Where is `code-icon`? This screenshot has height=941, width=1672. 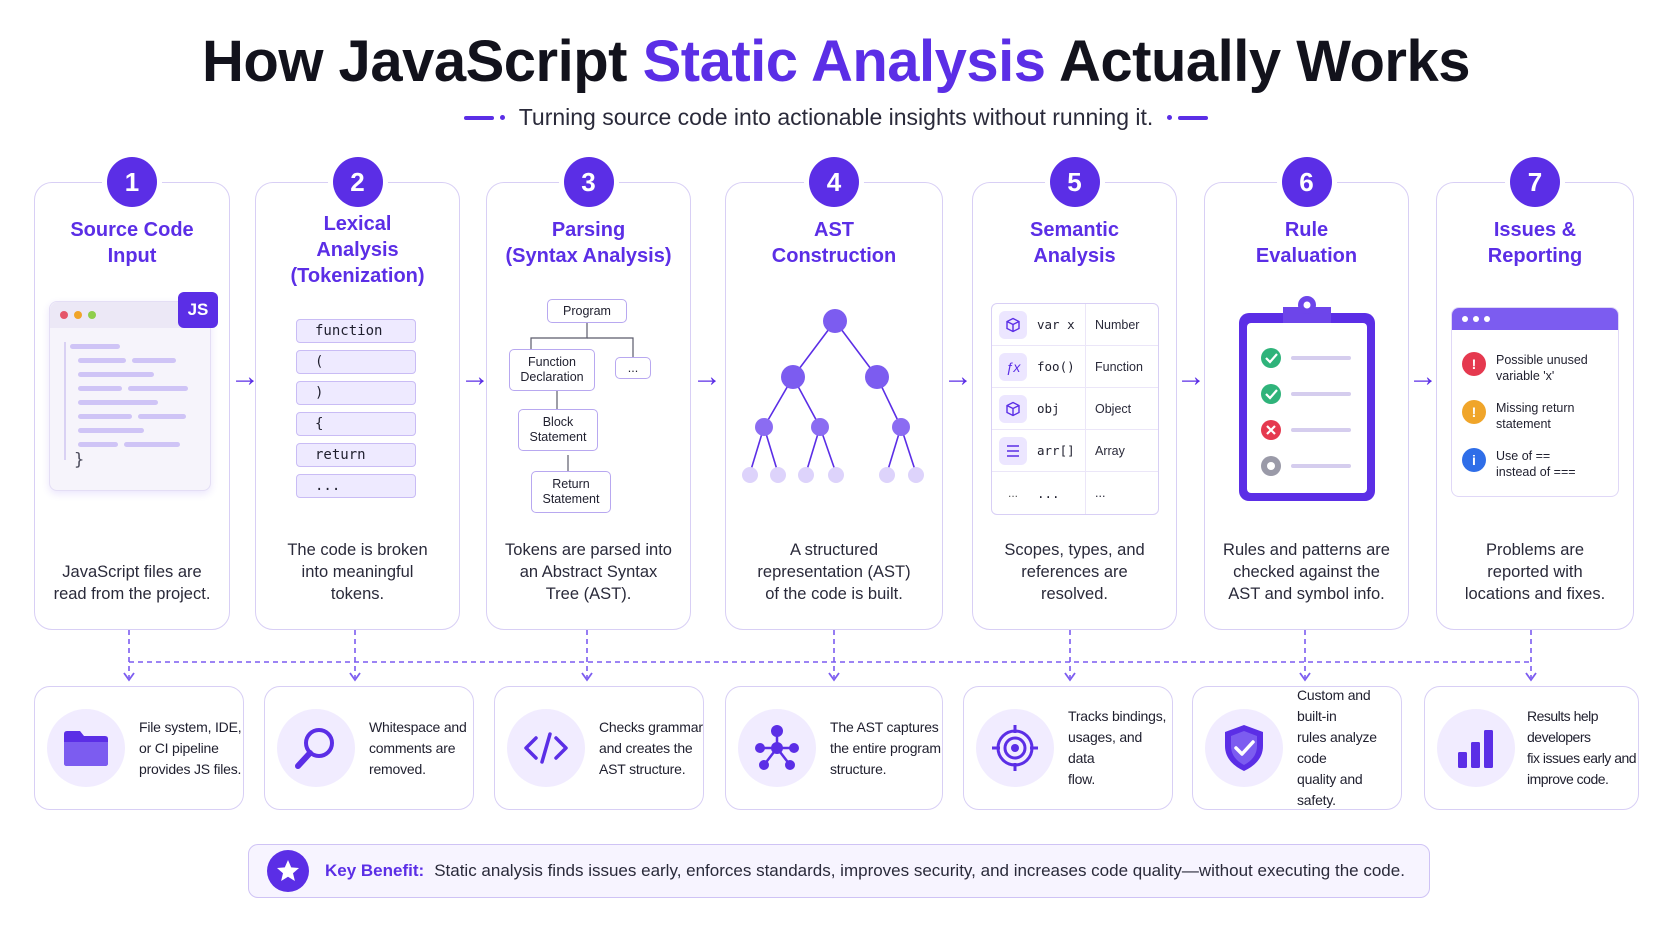 code-icon is located at coordinates (546, 748).